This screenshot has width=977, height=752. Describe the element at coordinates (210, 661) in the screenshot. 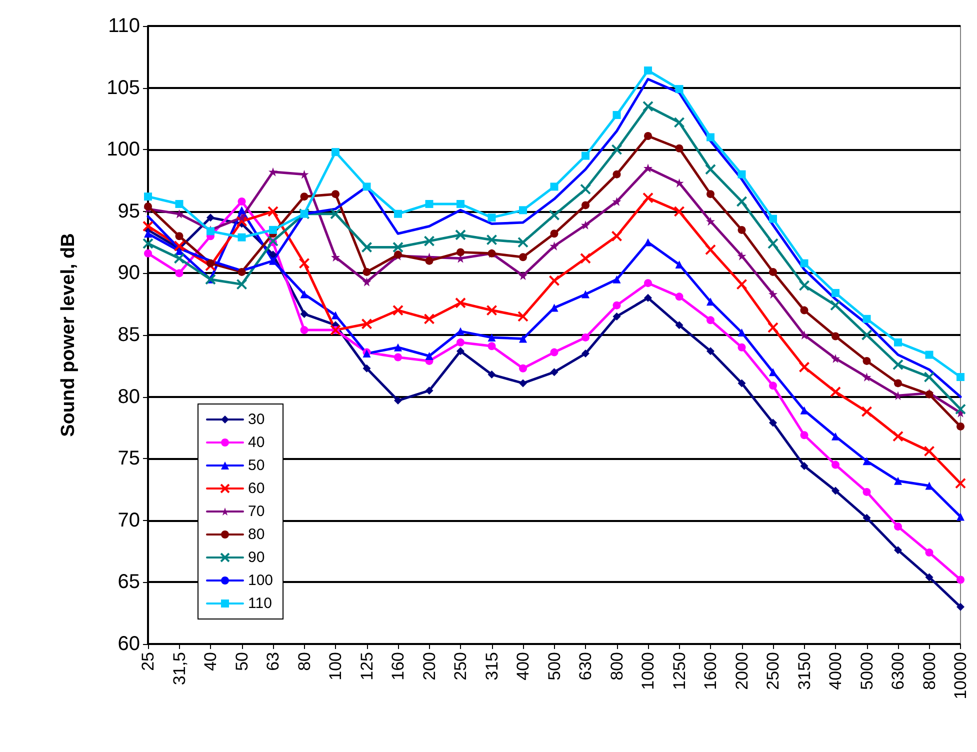

I see `x-tick-label: 40` at that location.